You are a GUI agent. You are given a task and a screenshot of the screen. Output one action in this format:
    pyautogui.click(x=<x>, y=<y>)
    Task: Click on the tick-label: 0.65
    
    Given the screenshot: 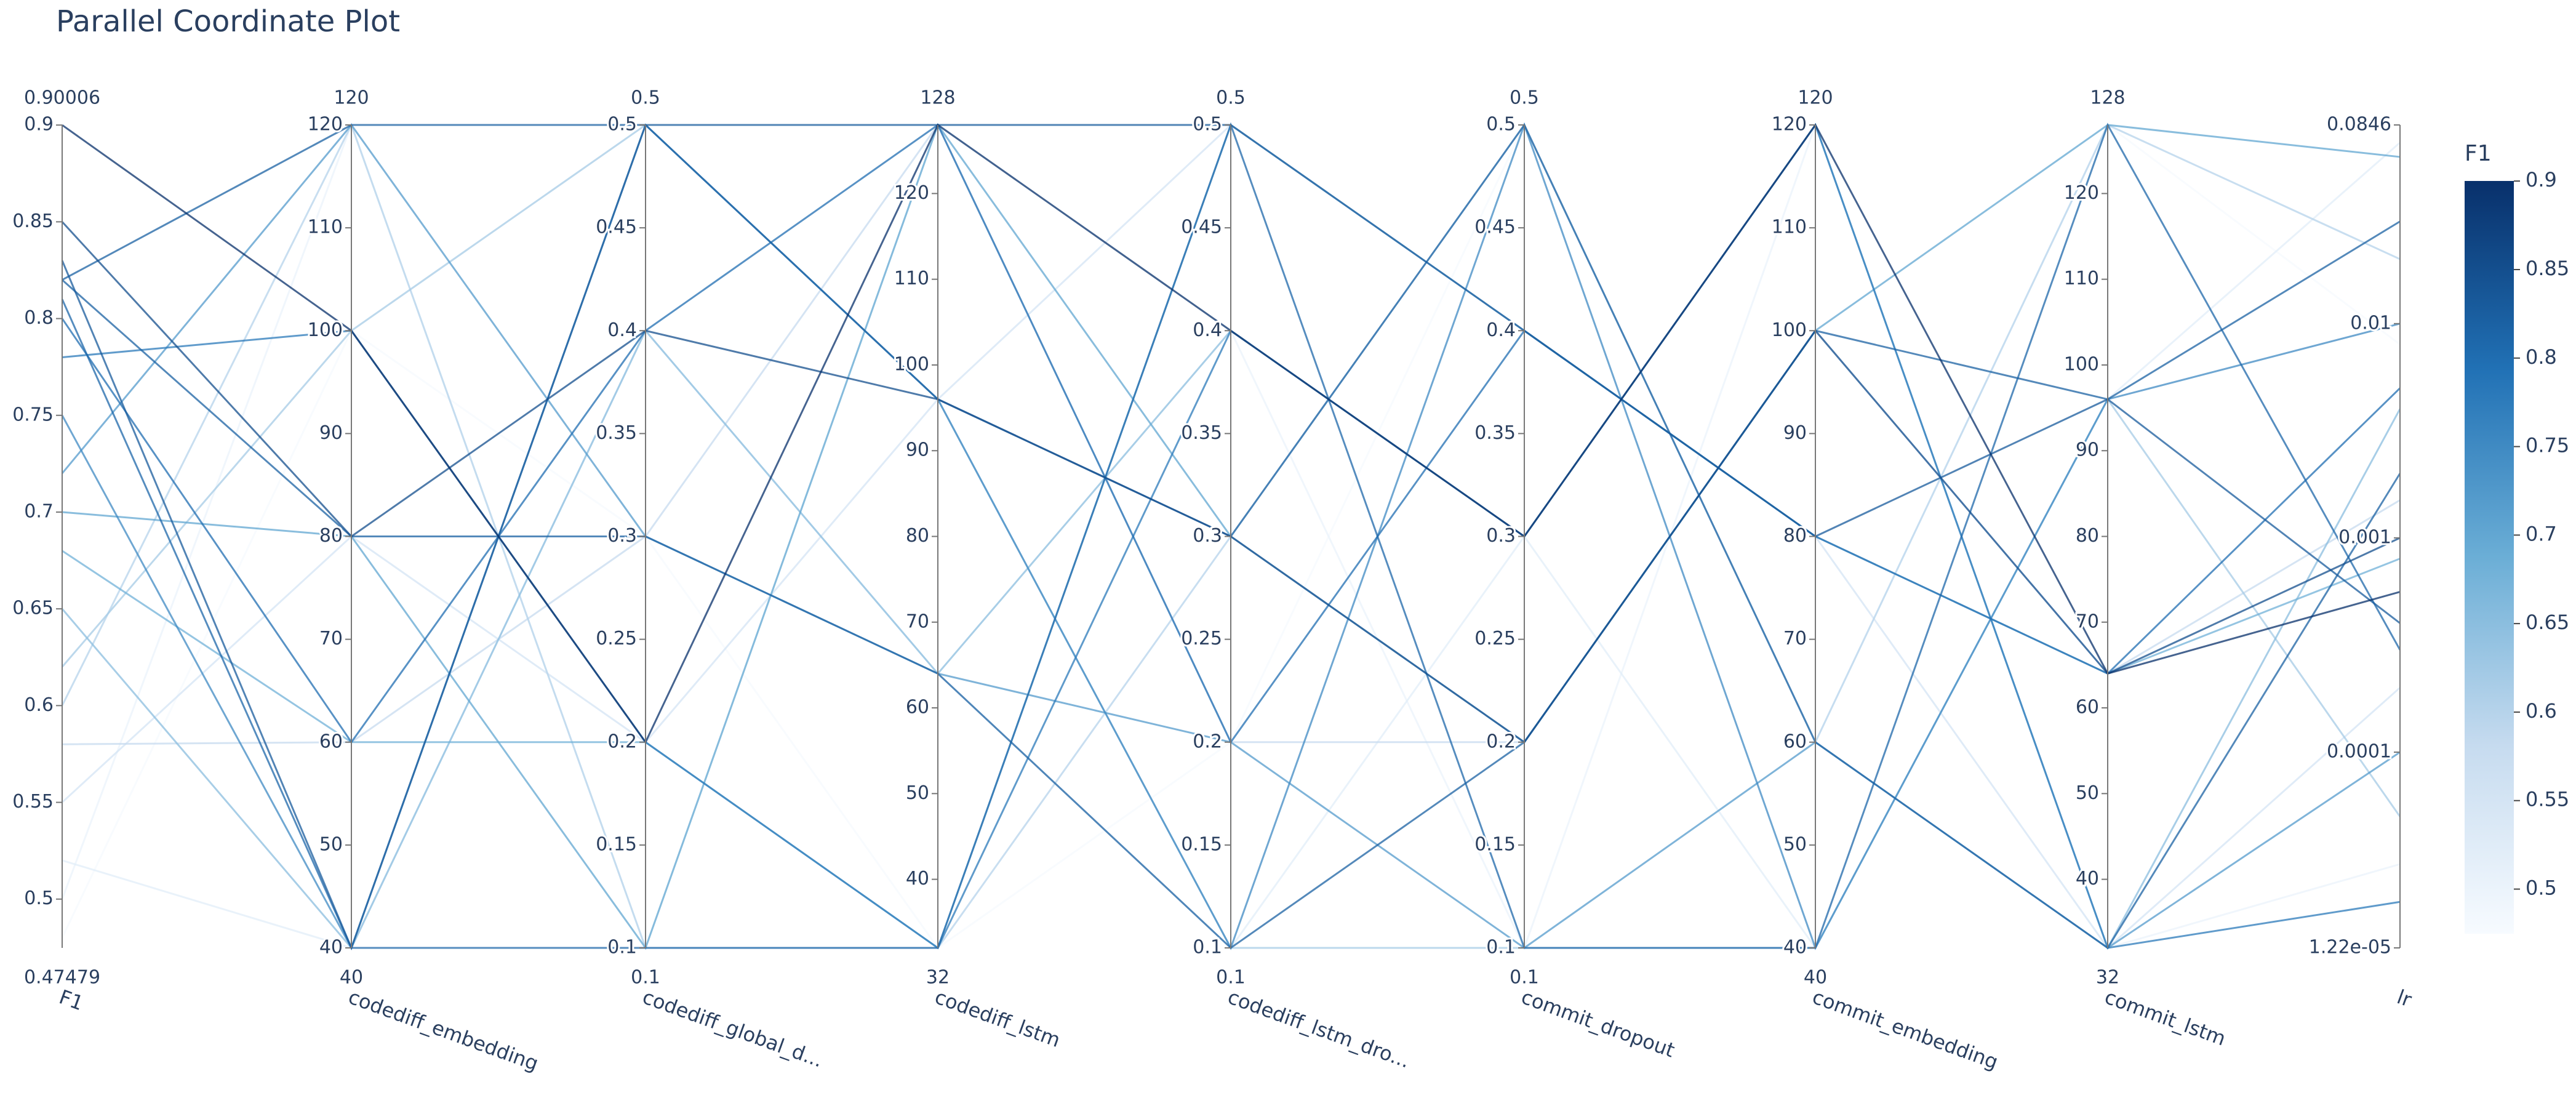 What is the action you would take?
    pyautogui.click(x=33, y=608)
    